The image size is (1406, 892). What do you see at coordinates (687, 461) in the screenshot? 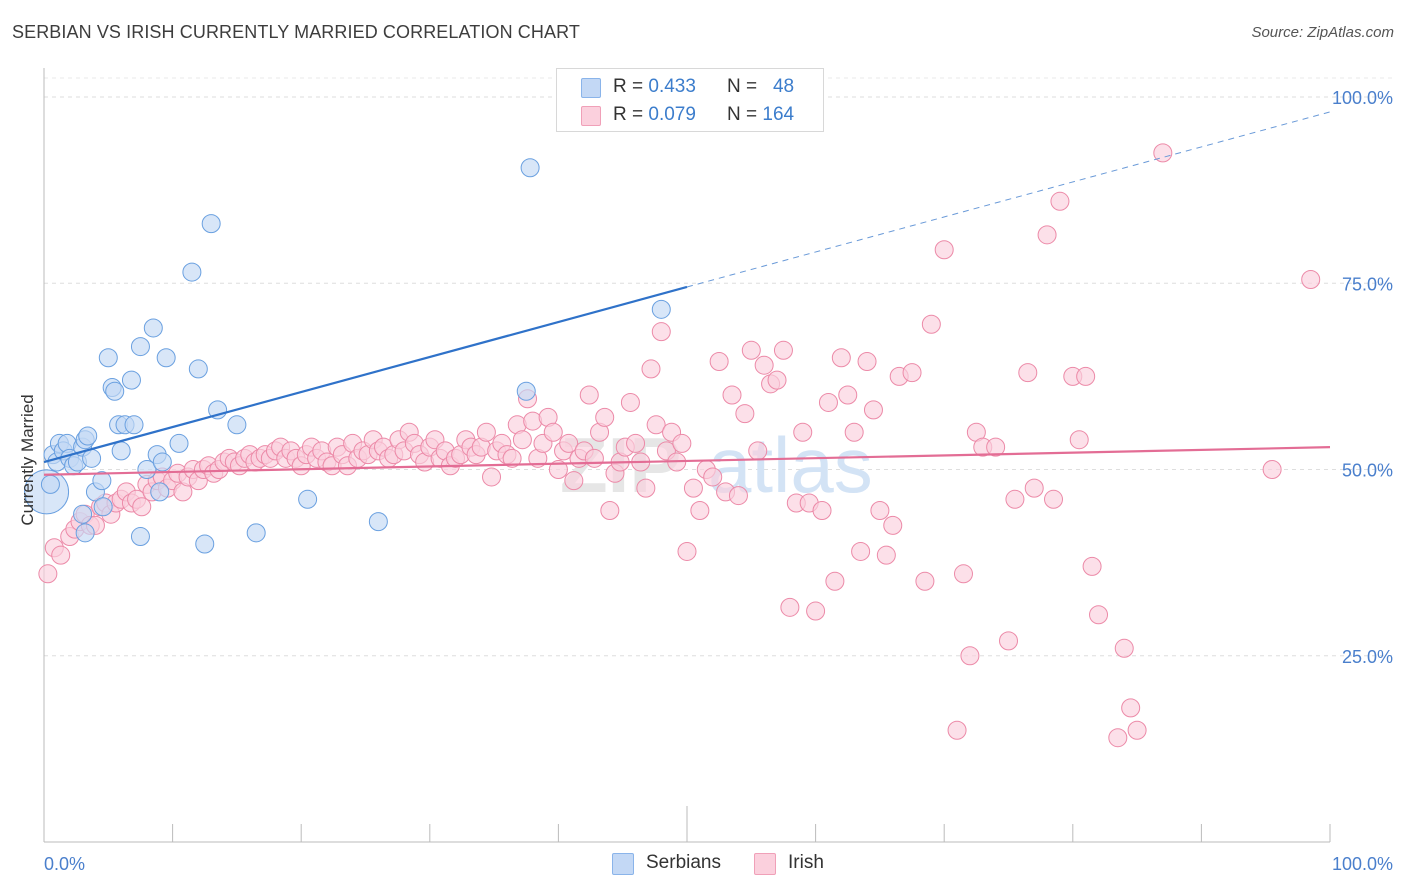
I see `irish-trend-line` at bounding box center [687, 461].